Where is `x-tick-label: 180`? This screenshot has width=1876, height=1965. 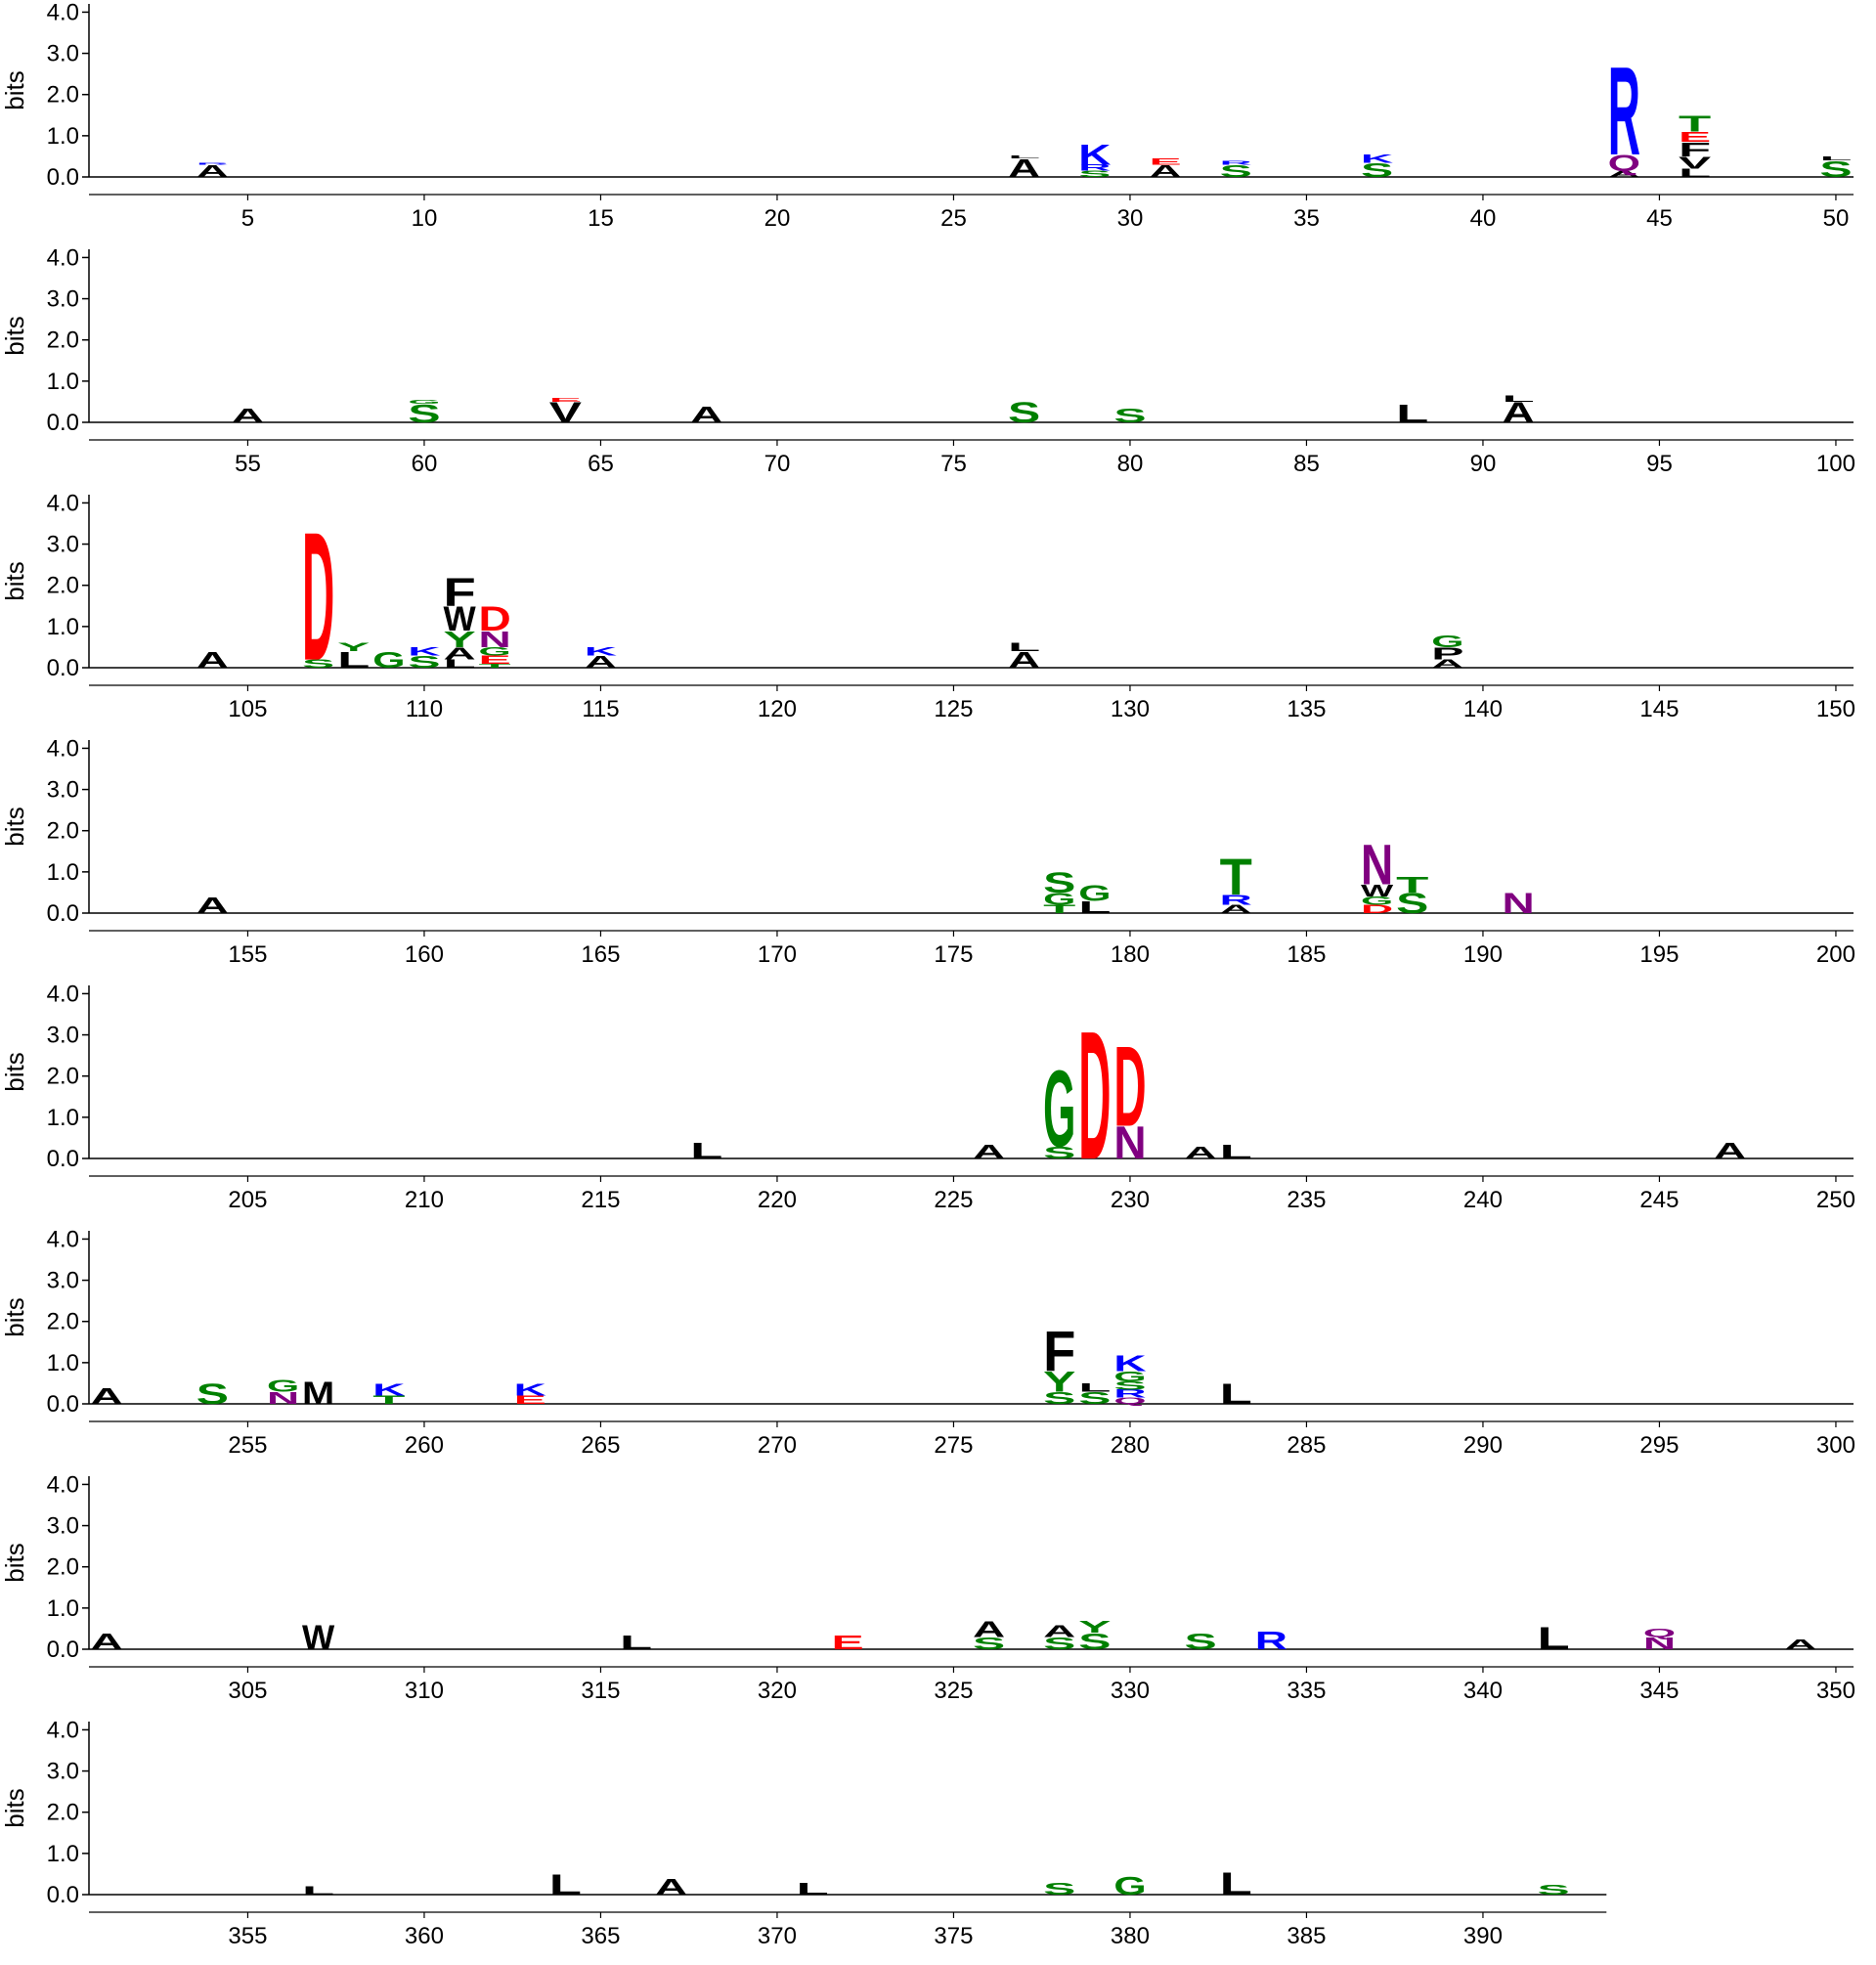
x-tick-label: 180 is located at coordinates (1130, 954).